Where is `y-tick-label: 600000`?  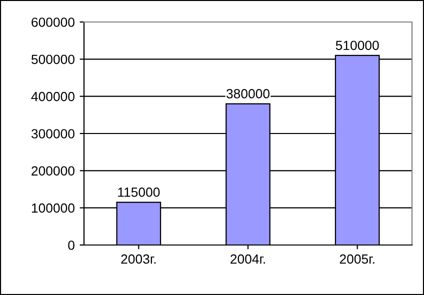 y-tick-label: 600000 is located at coordinates (53, 22).